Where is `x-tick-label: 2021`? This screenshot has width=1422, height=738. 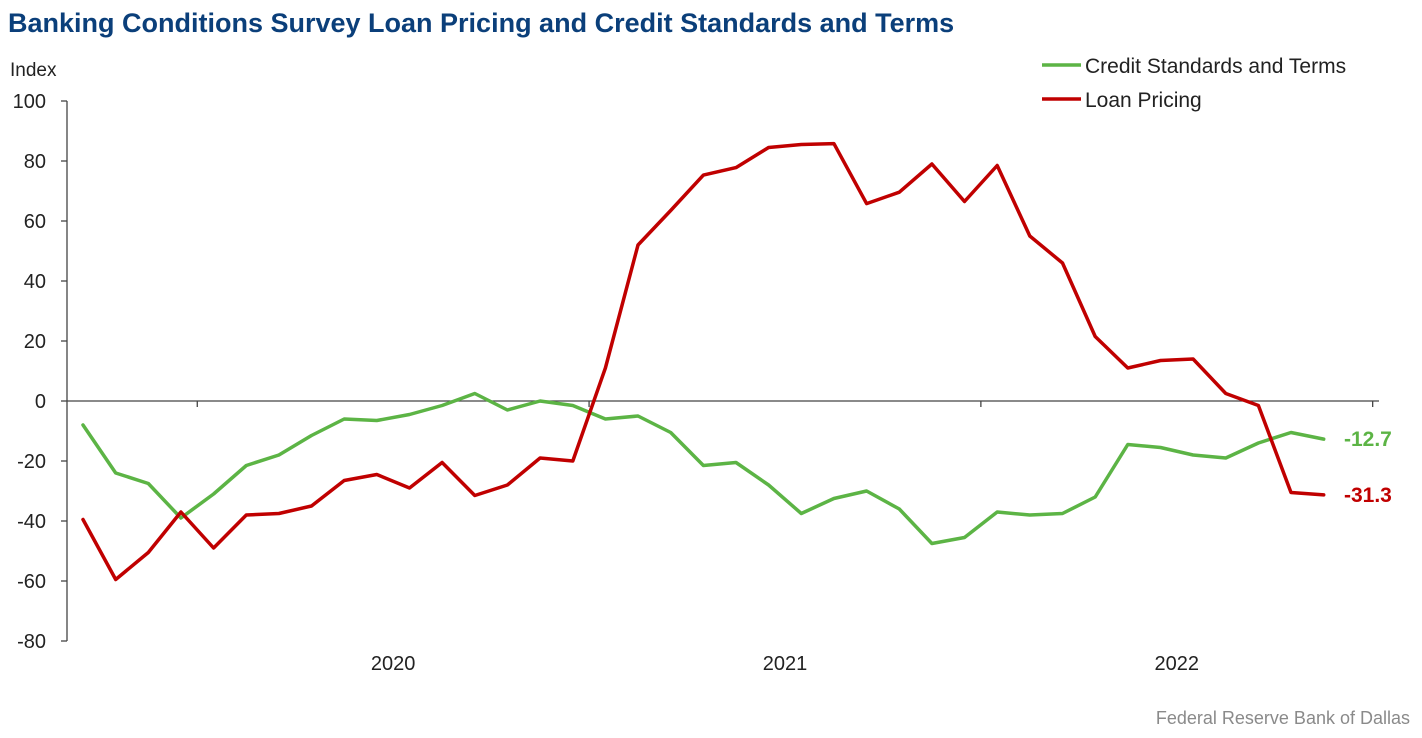
x-tick-label: 2021 is located at coordinates (785, 664).